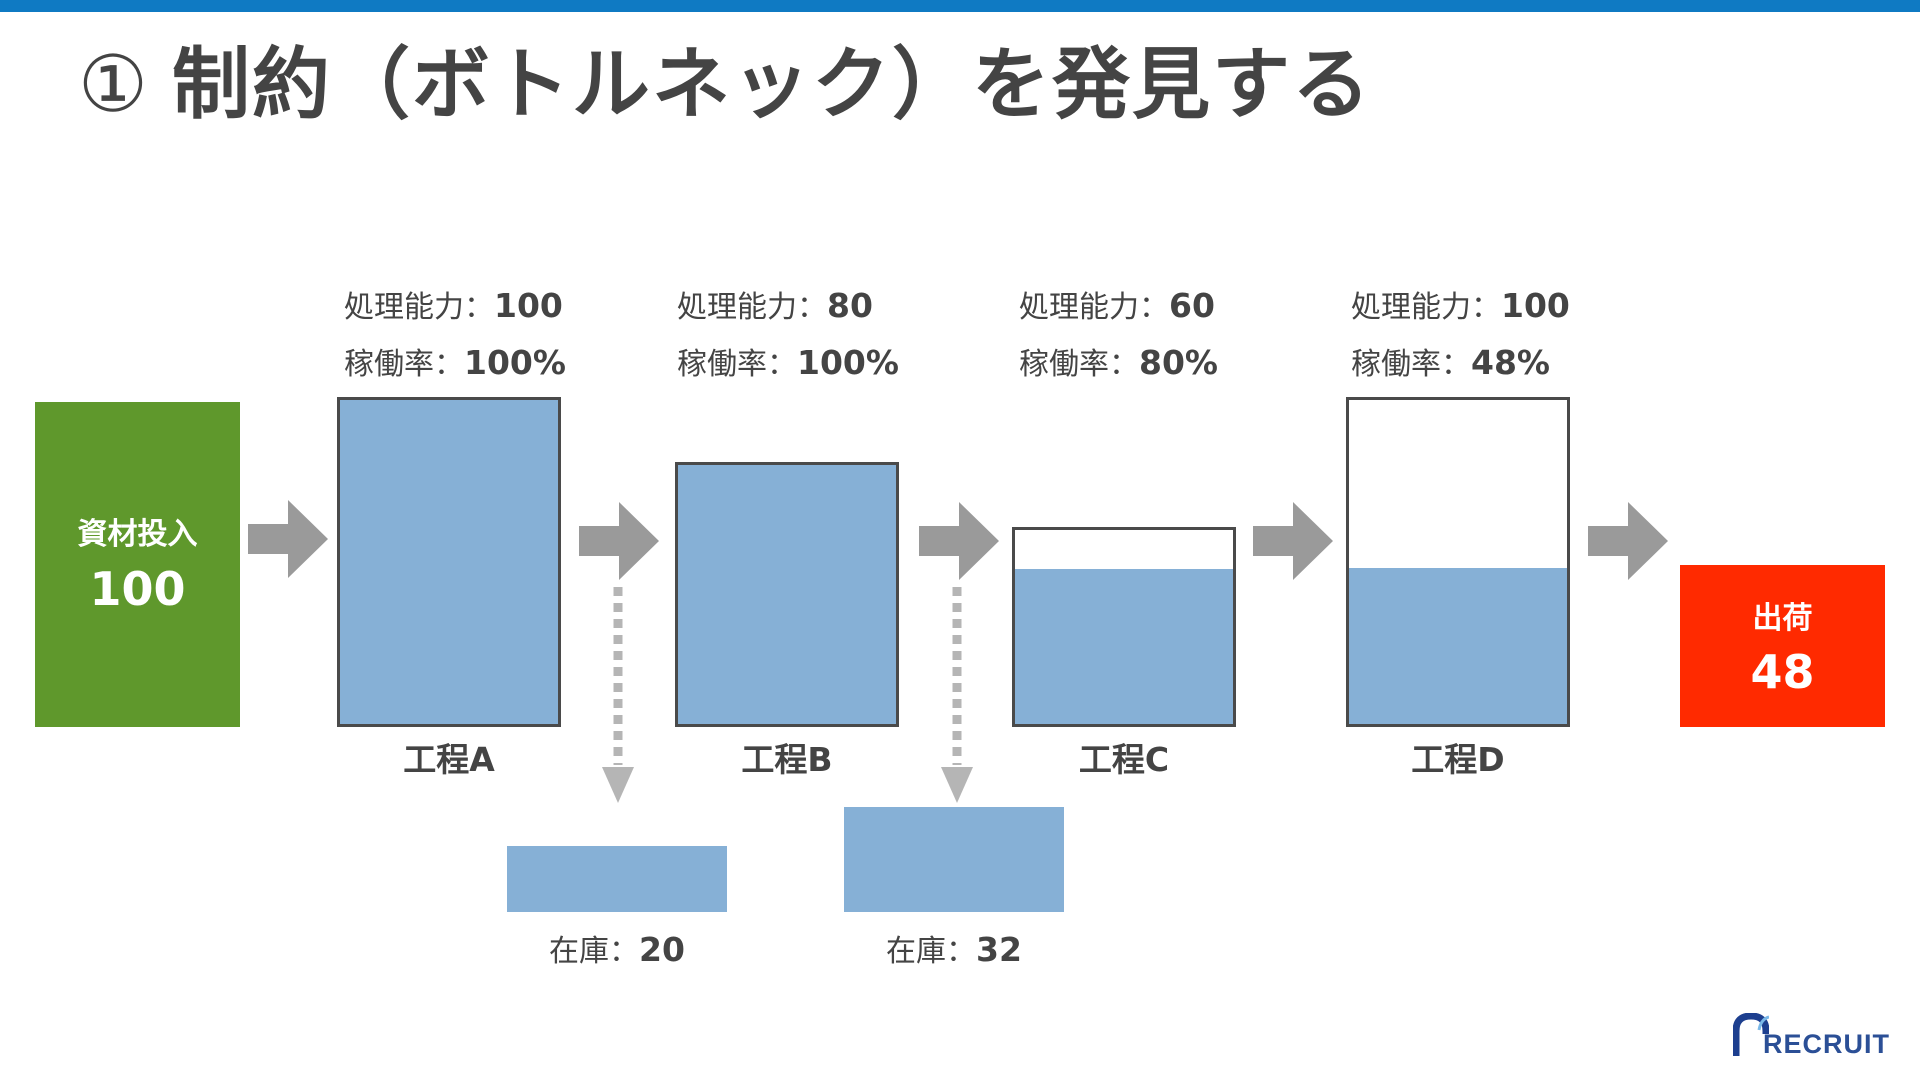 The width and height of the screenshot is (1920, 1080). I want to click on recruit-logo-icon, so click(1751, 1034).